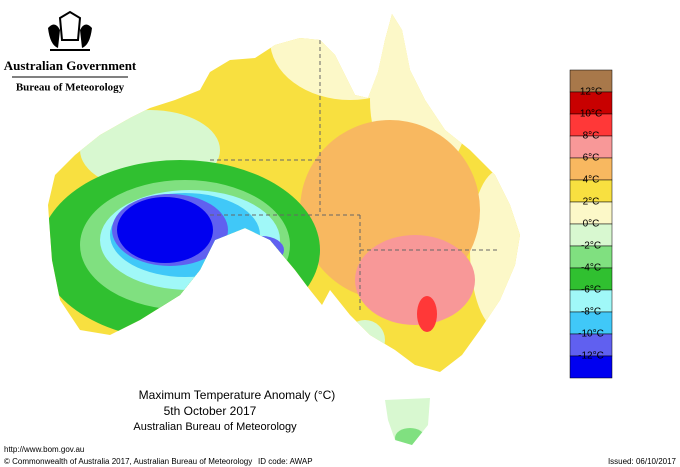 This screenshot has height=467, width=680. Describe the element at coordinates (591, 312) in the screenshot. I see `legend-label: -8°C` at that location.